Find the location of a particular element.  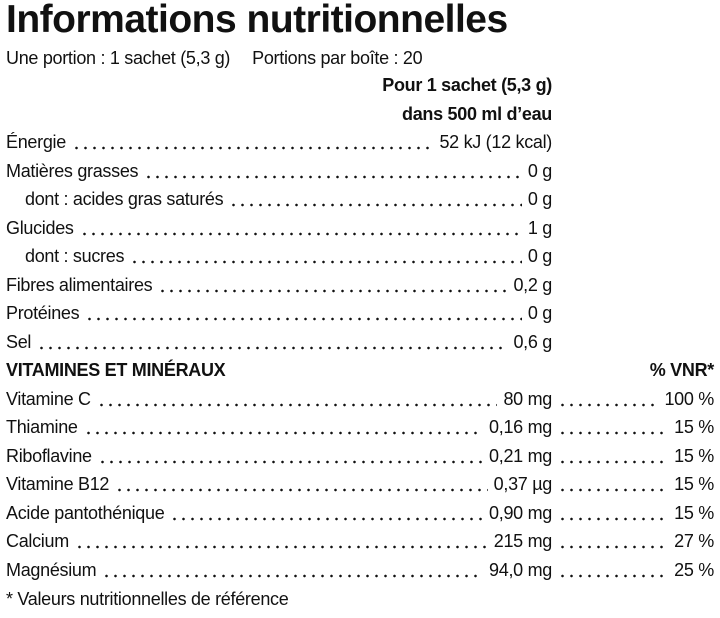

nutrient-value: 1 g is located at coordinates (539, 227).